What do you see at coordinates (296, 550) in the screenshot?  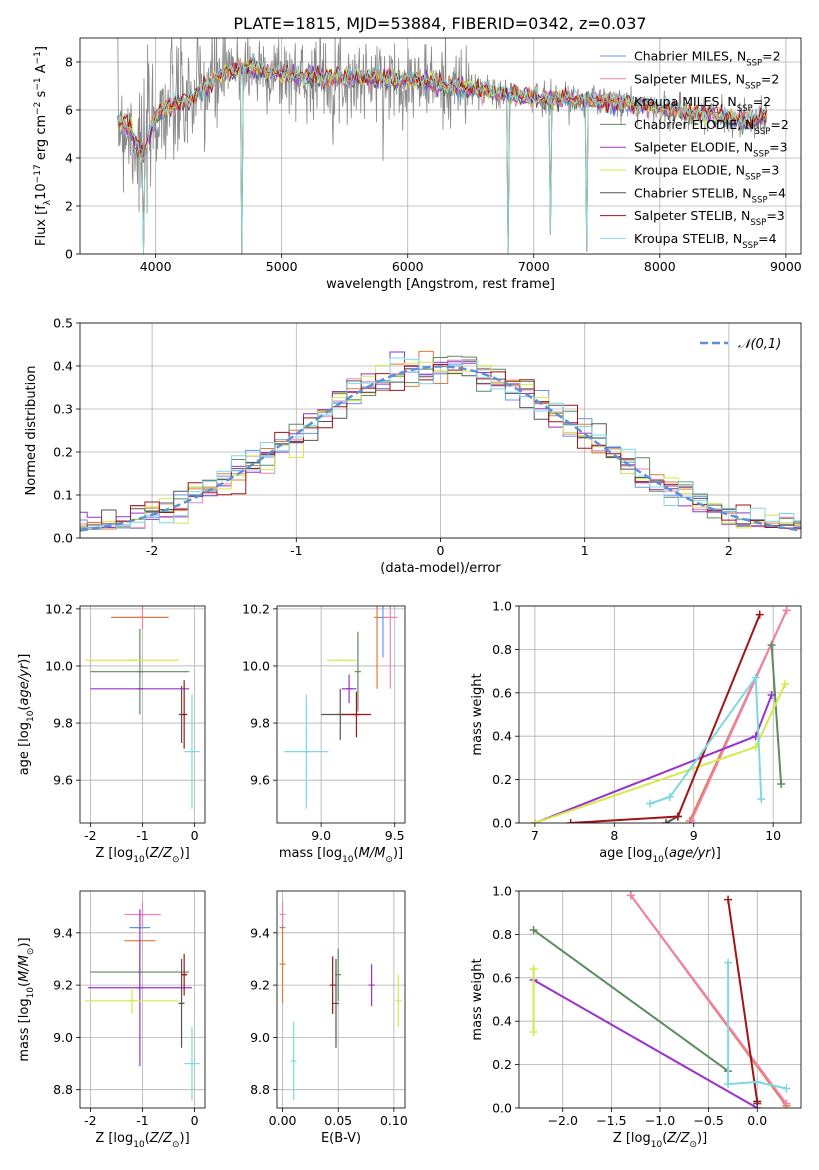 I see `x-tick-label: -1` at bounding box center [296, 550].